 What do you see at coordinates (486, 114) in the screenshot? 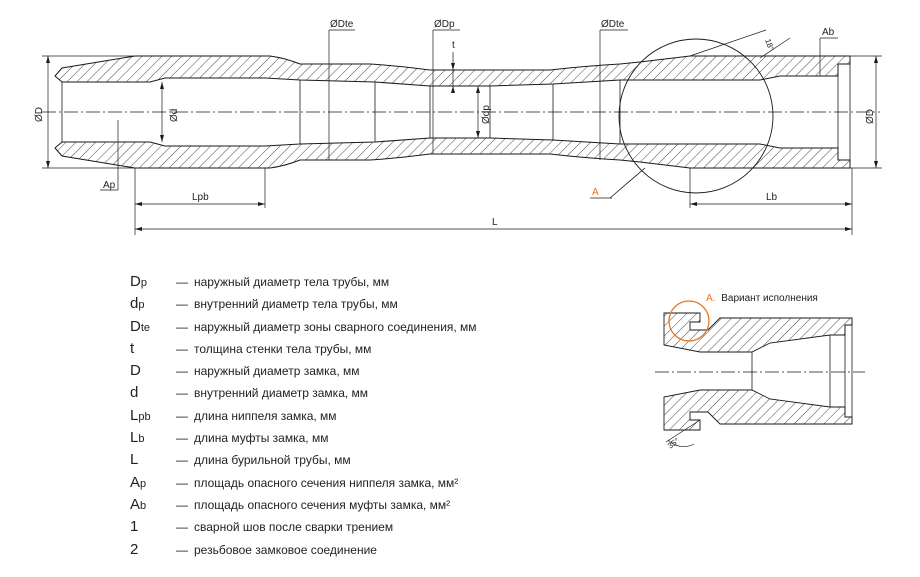
I see `label-dia-dp: Ødp` at bounding box center [486, 114].